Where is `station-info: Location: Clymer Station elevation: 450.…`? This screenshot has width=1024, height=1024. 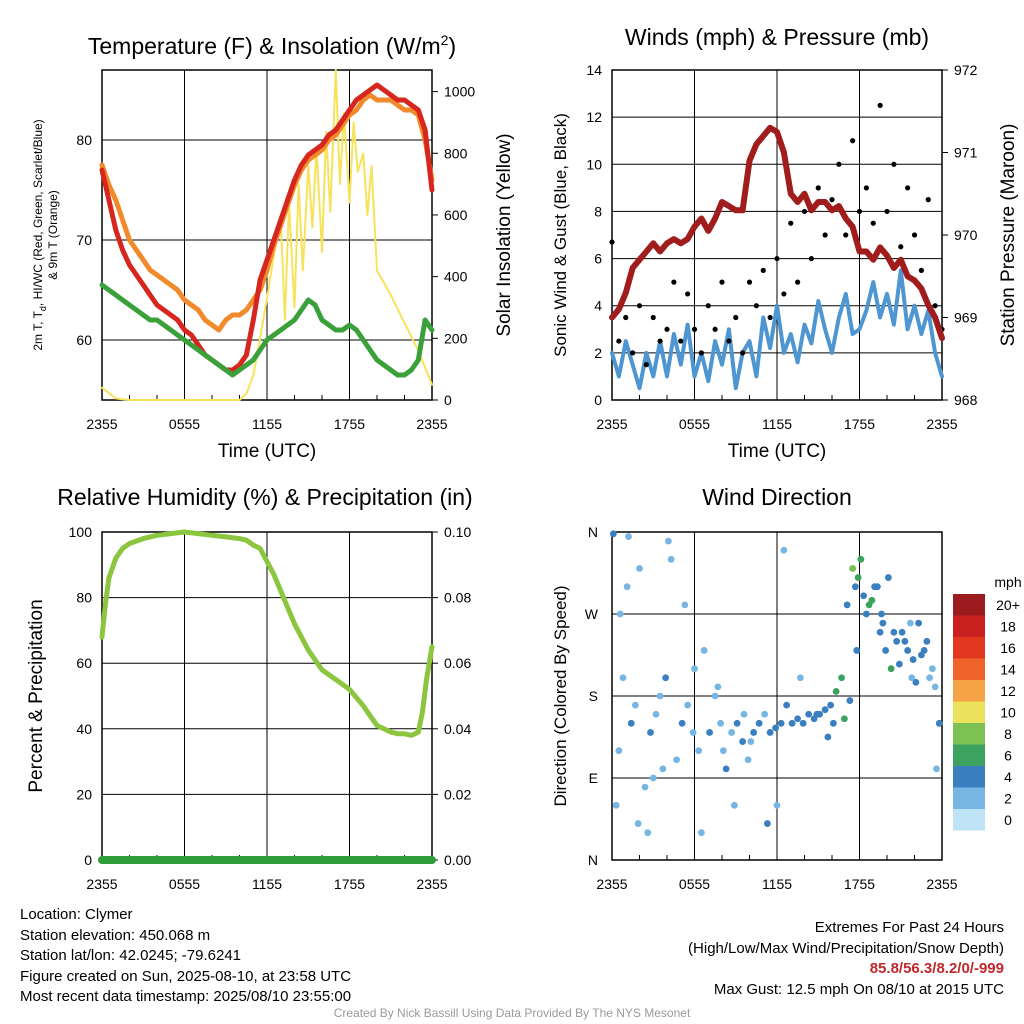 station-info: Location: Clymer Station elevation: 450.… is located at coordinates (185, 956).